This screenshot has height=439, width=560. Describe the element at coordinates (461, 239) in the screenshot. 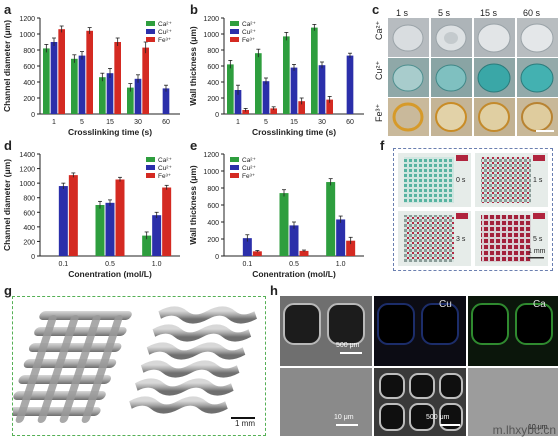

I see `time-label-3s: 3 s` at that location.